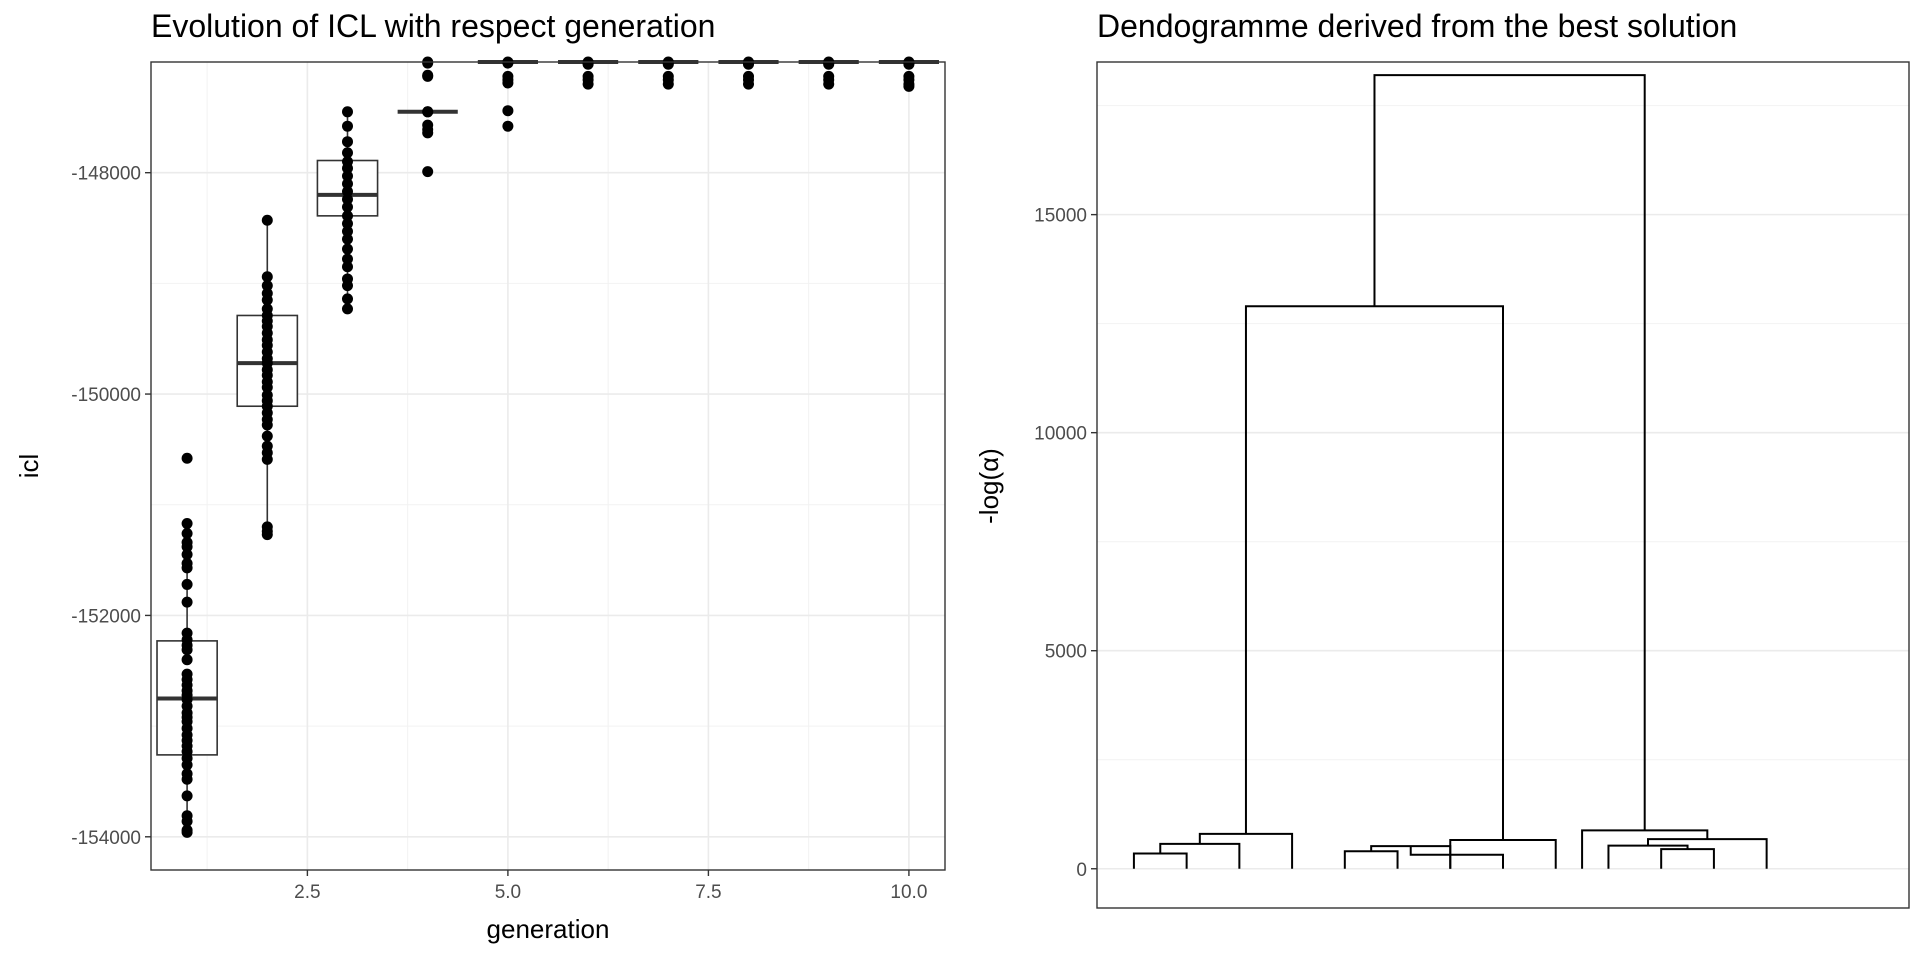  Describe the element at coordinates (307, 892) in the screenshot. I see `x-tick-label: 2.5` at that location.